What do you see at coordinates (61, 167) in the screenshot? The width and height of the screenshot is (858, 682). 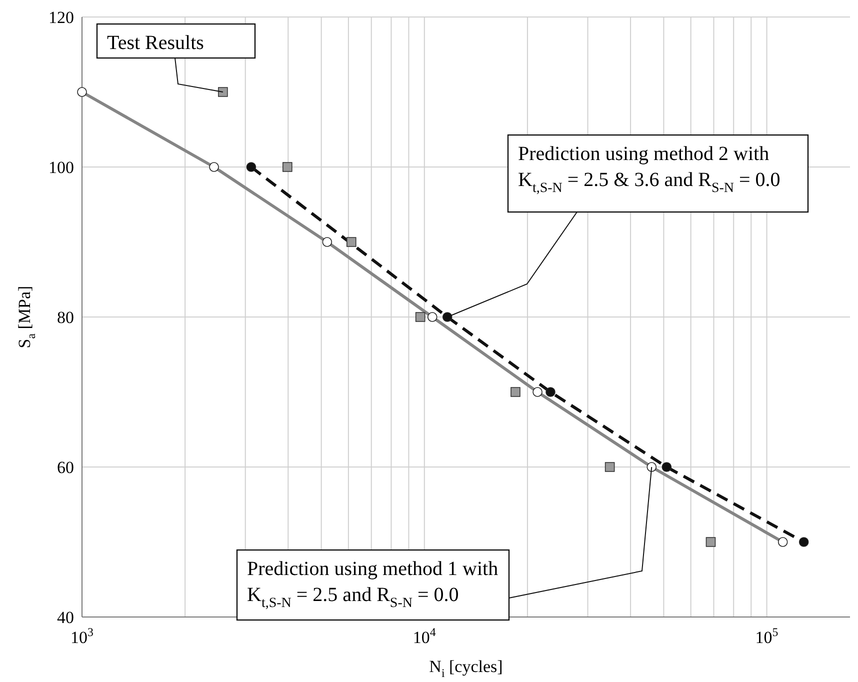 I see `y-tick-label: 100` at bounding box center [61, 167].